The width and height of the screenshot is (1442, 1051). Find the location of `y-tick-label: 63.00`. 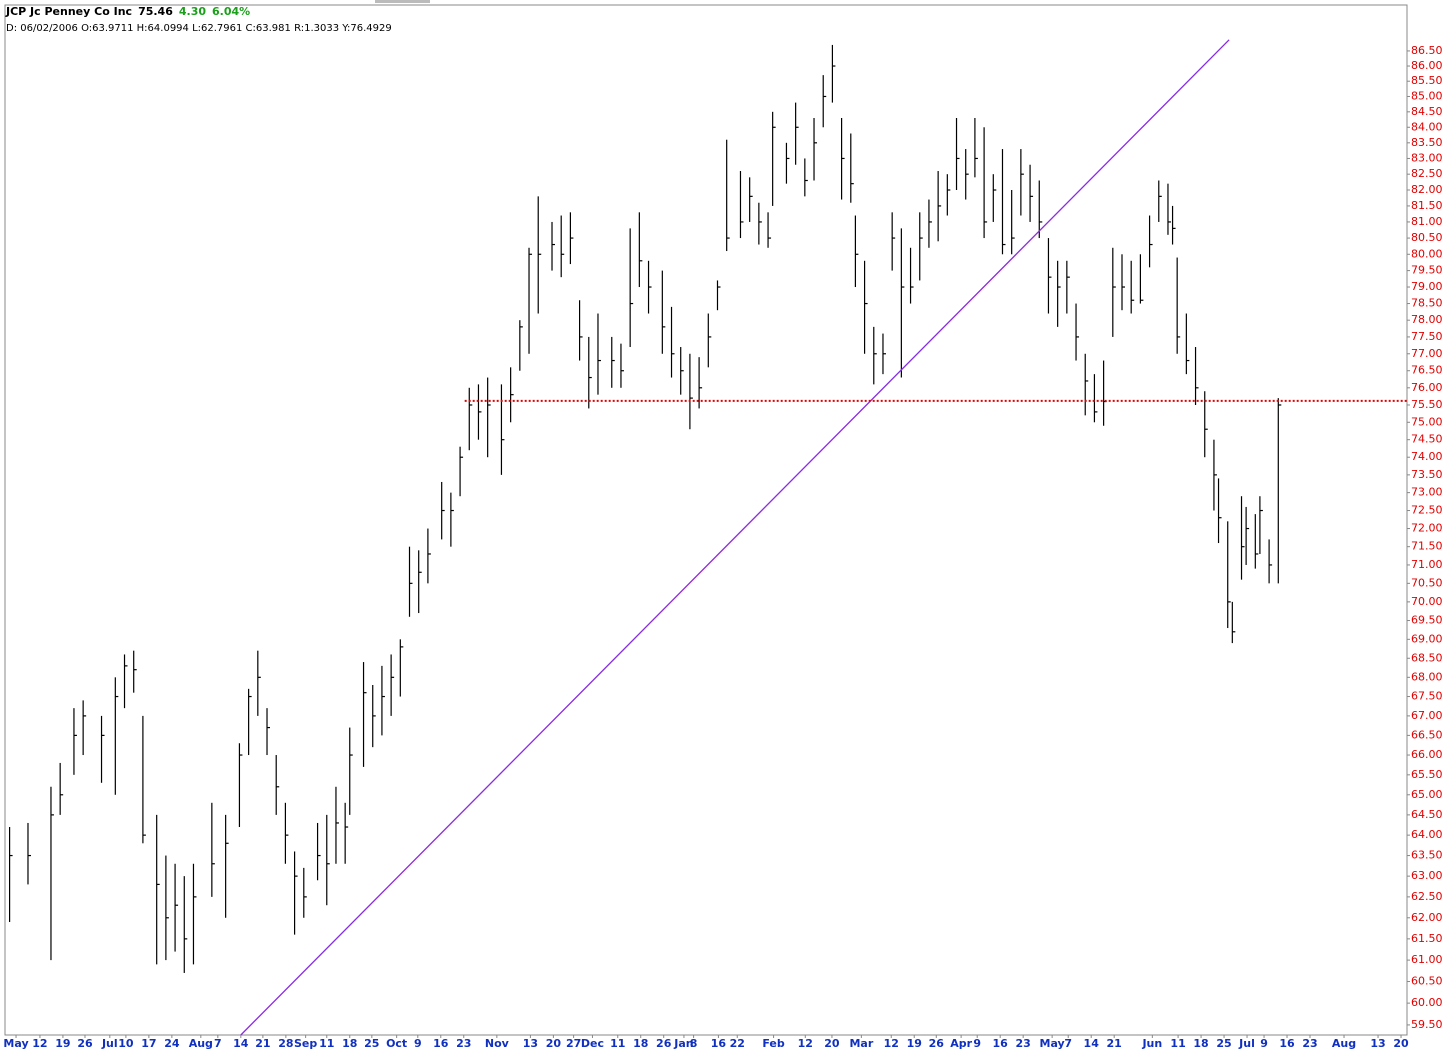

y-tick-label: 63.00 is located at coordinates (1426, 875).